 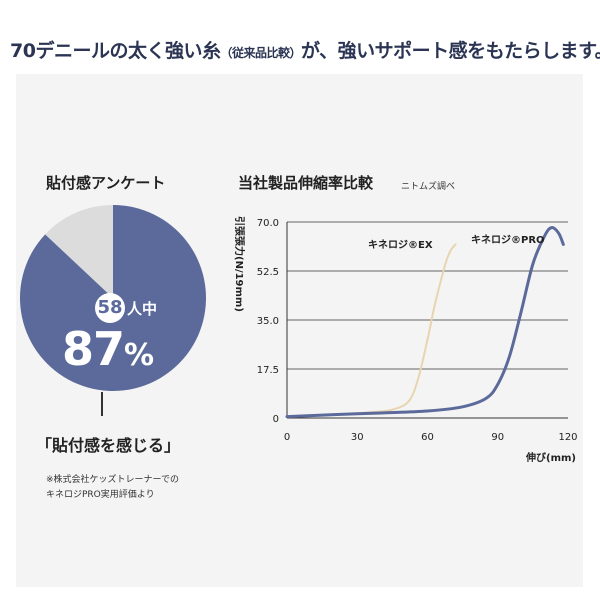 I want to click on leader-line, so click(x=102, y=404).